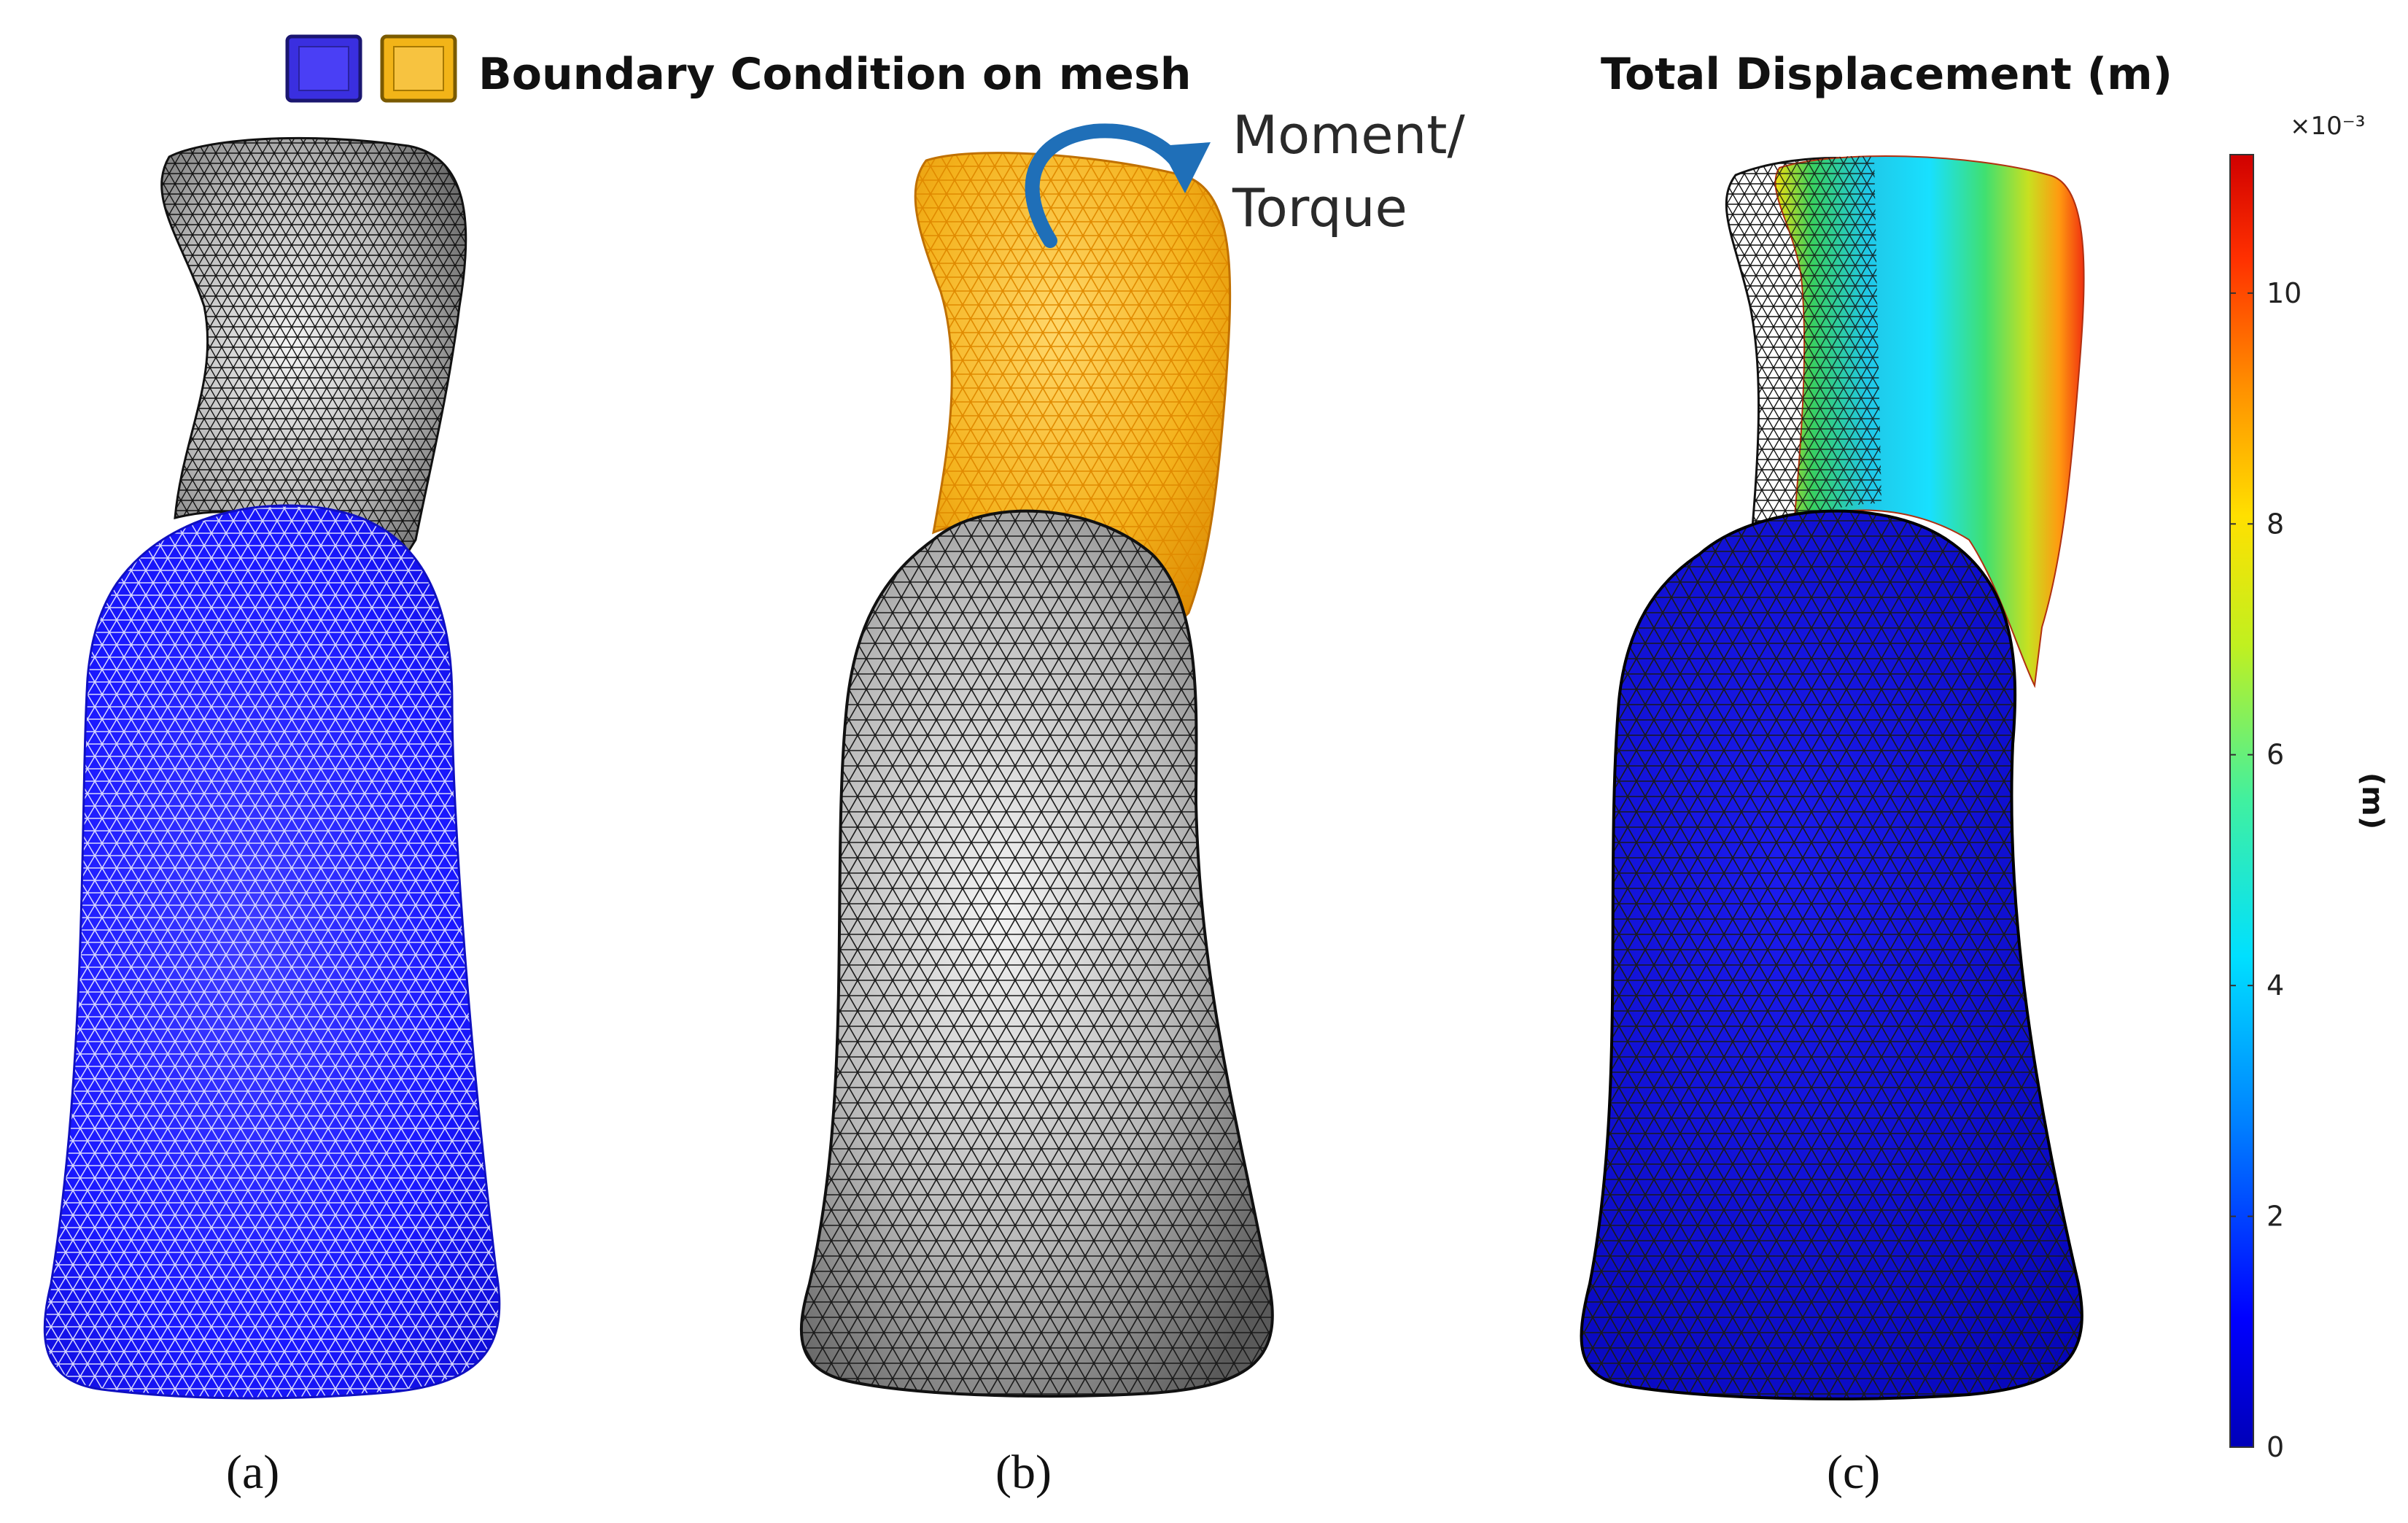  I want to click on colorbar-exponent-label: ×10⁻³, so click(2327, 126).